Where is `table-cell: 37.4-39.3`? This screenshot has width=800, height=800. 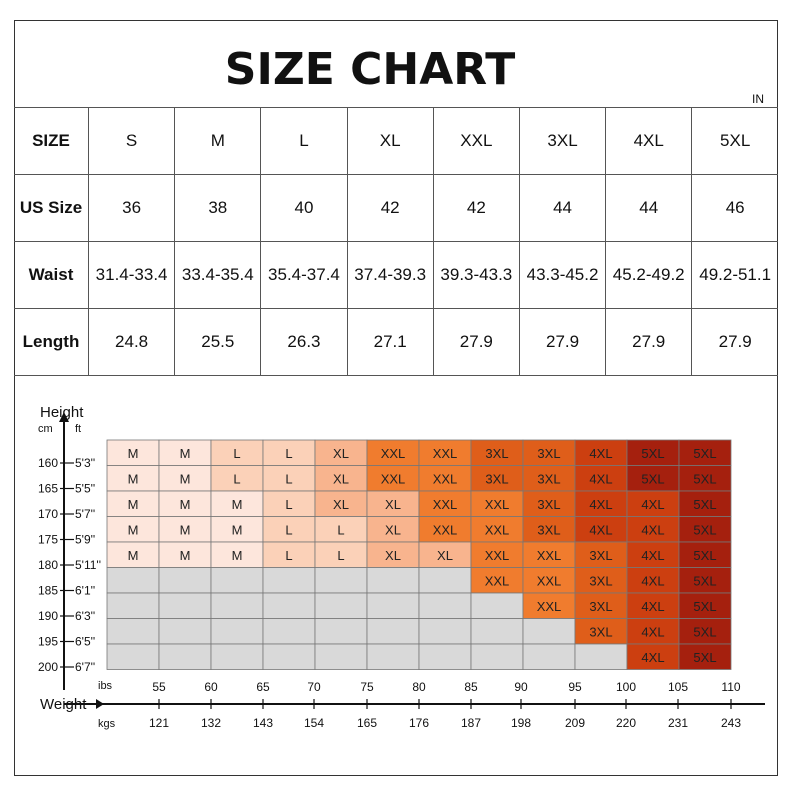
table-cell: 37.4-39.3 is located at coordinates (390, 275).